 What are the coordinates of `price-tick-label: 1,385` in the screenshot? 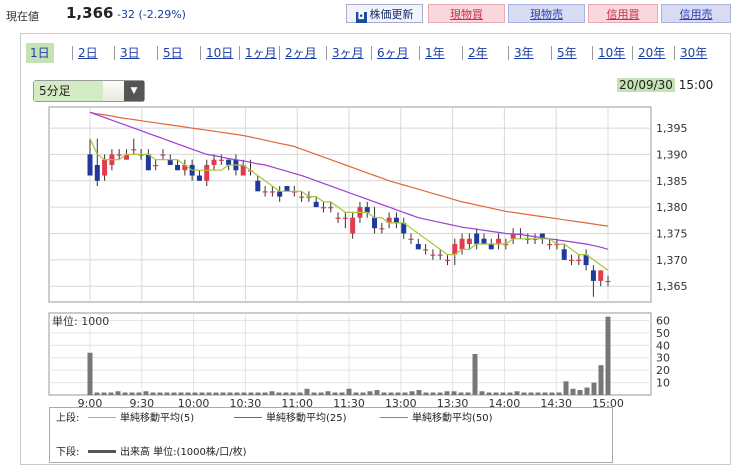 It's located at (672, 181).